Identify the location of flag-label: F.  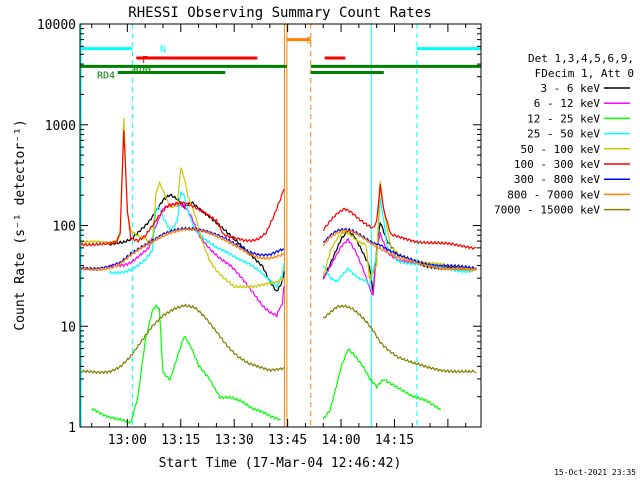
(145, 60).